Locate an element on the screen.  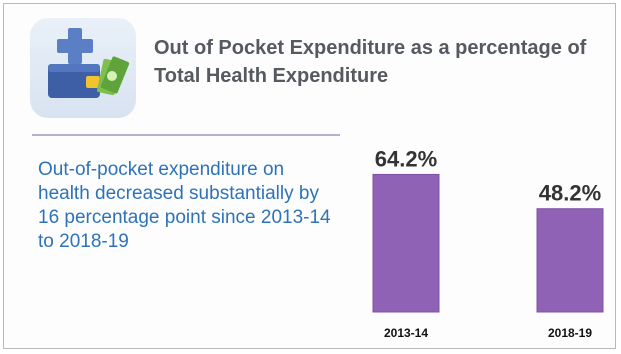
divider is located at coordinates (186, 135).